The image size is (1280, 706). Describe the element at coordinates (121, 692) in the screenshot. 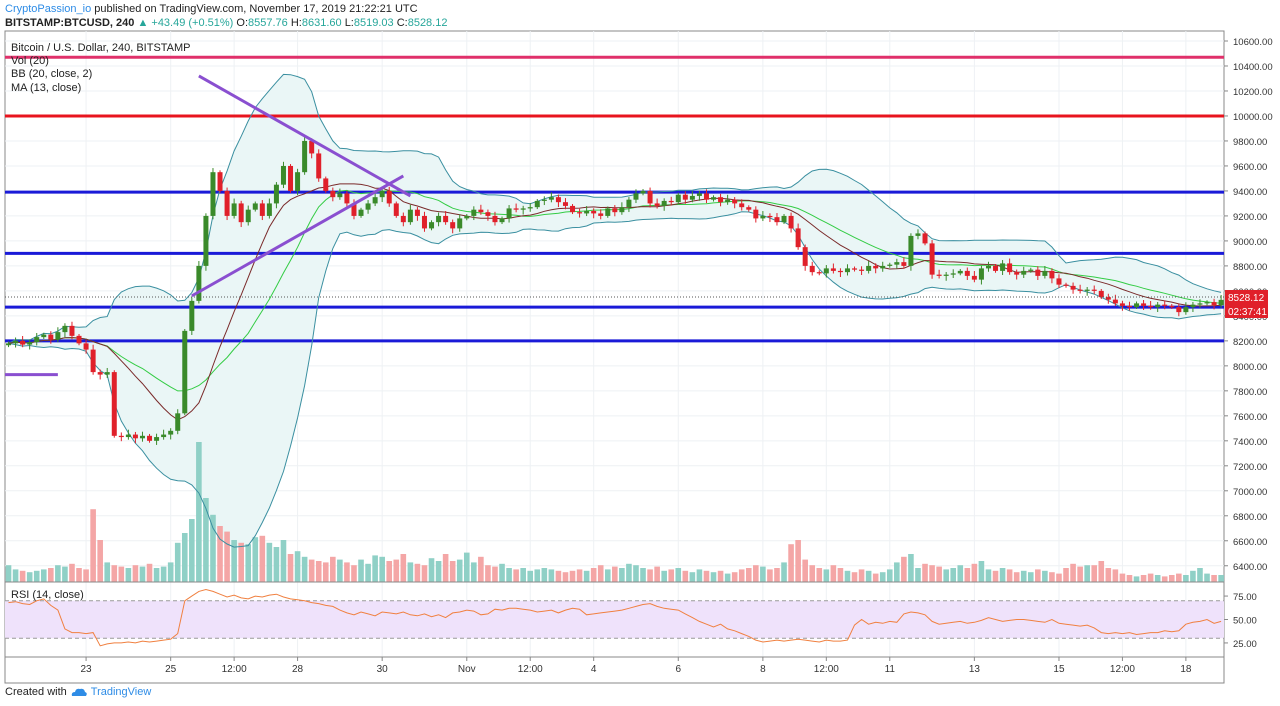

I see `tradingview-link: TradingView` at that location.